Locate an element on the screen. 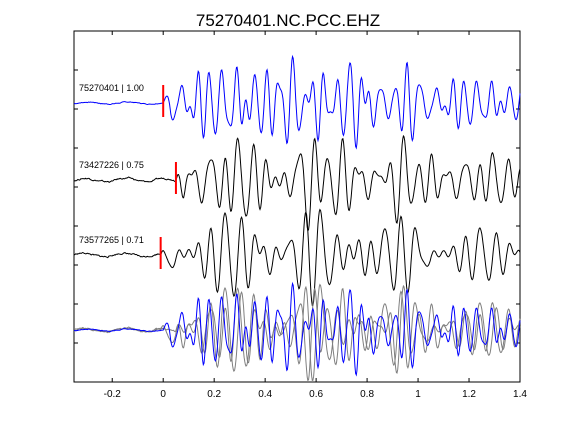  x-tick-label: 0.8 is located at coordinates (367, 394).